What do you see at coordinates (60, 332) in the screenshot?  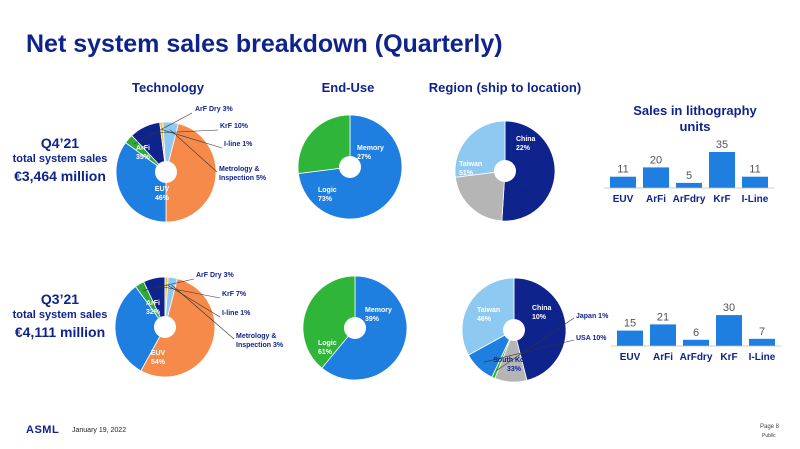 I see `quarter-amount: €4,111 million` at bounding box center [60, 332].